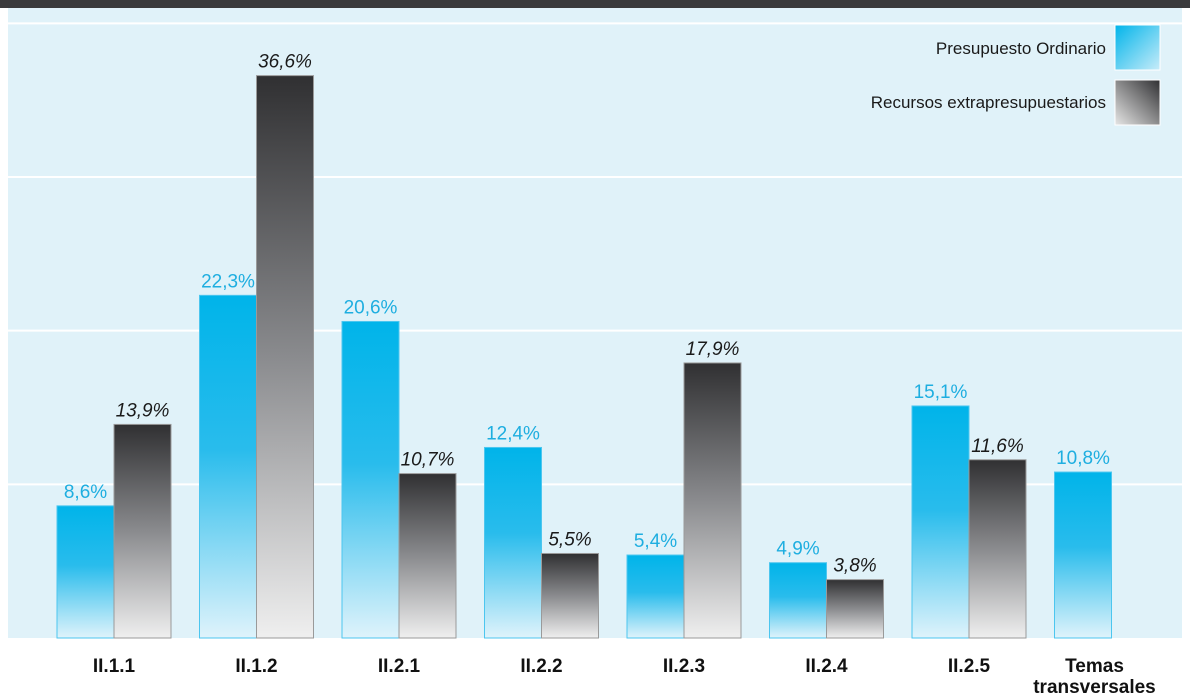 The width and height of the screenshot is (1190, 698). Describe the element at coordinates (371, 307) in the screenshot. I see `value-label: 20,6%` at that location.